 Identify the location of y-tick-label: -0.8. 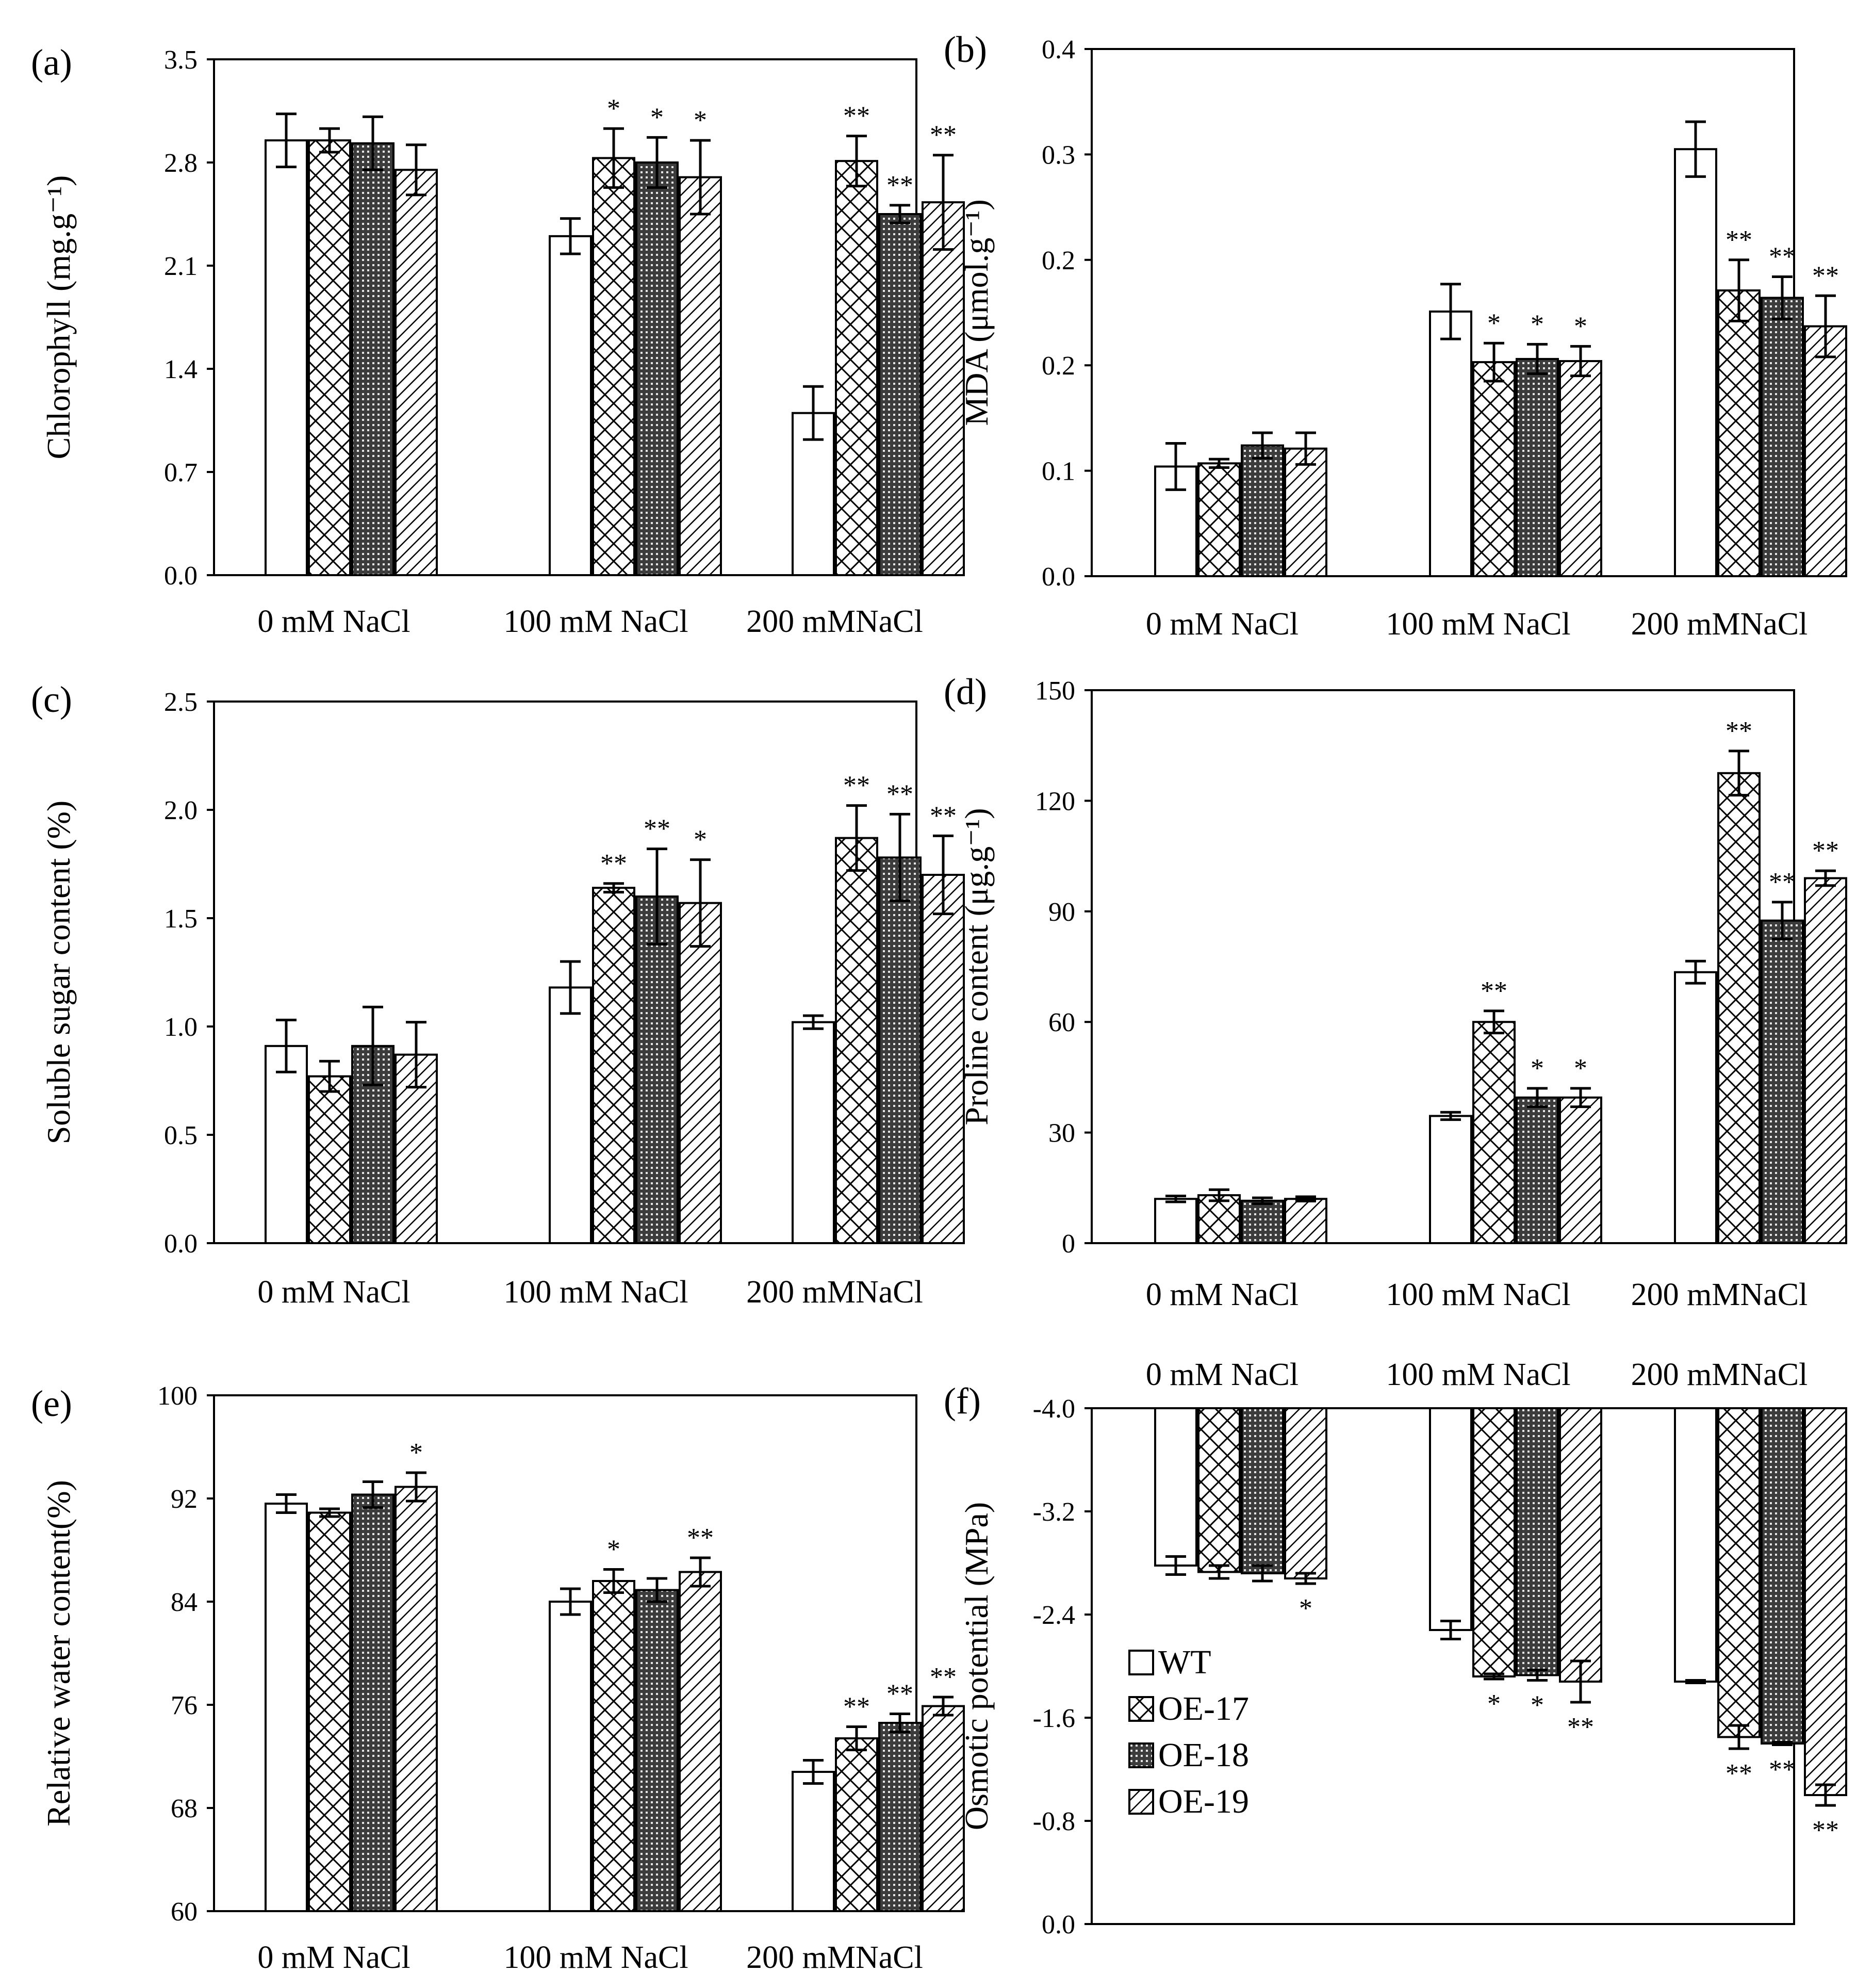
(1054, 1821).